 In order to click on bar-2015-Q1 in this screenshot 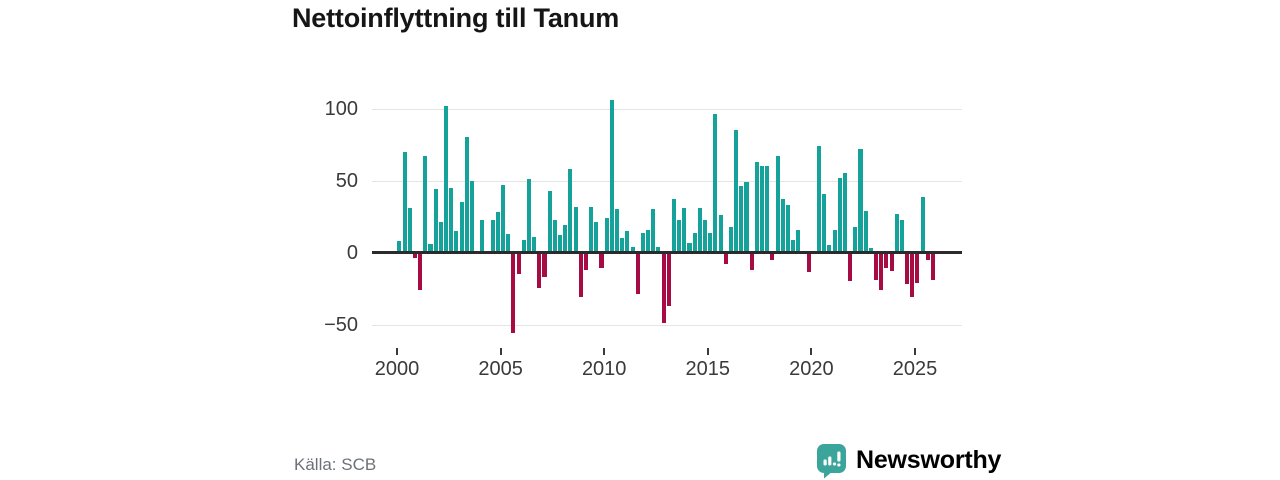, I will do `click(710, 242)`.